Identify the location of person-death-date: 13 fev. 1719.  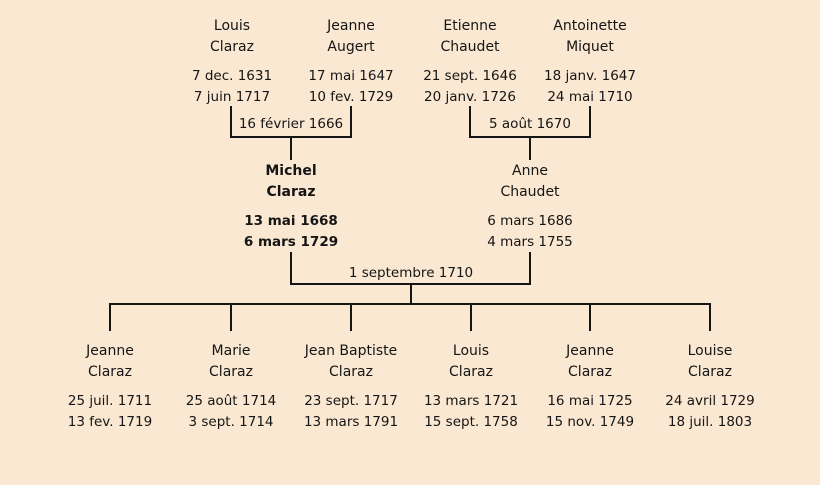
(110, 422).